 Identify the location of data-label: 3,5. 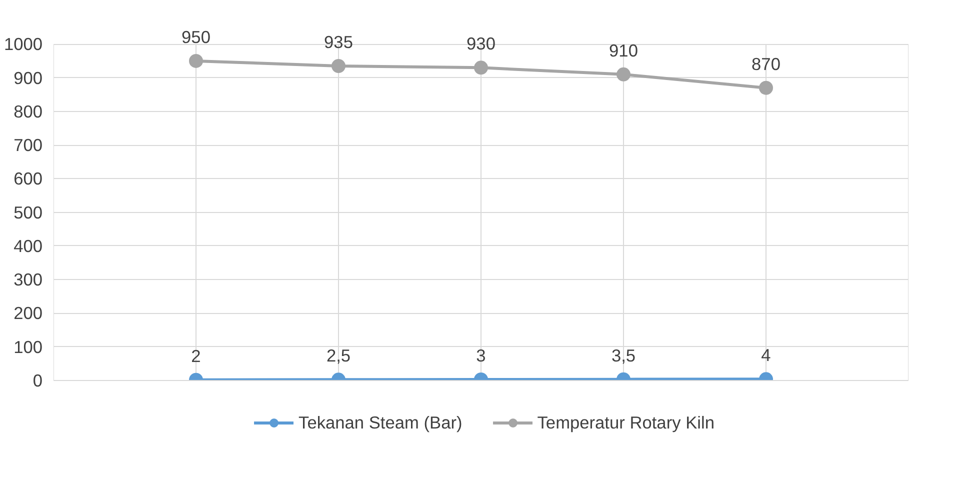
(623, 355).